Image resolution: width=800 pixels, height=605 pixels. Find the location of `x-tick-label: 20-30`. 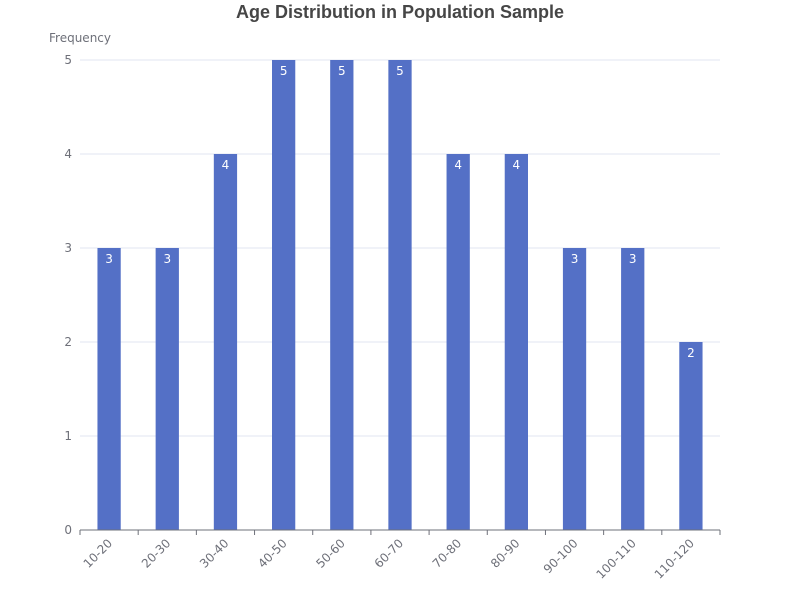

x-tick-label: 20-30 is located at coordinates (156, 553).